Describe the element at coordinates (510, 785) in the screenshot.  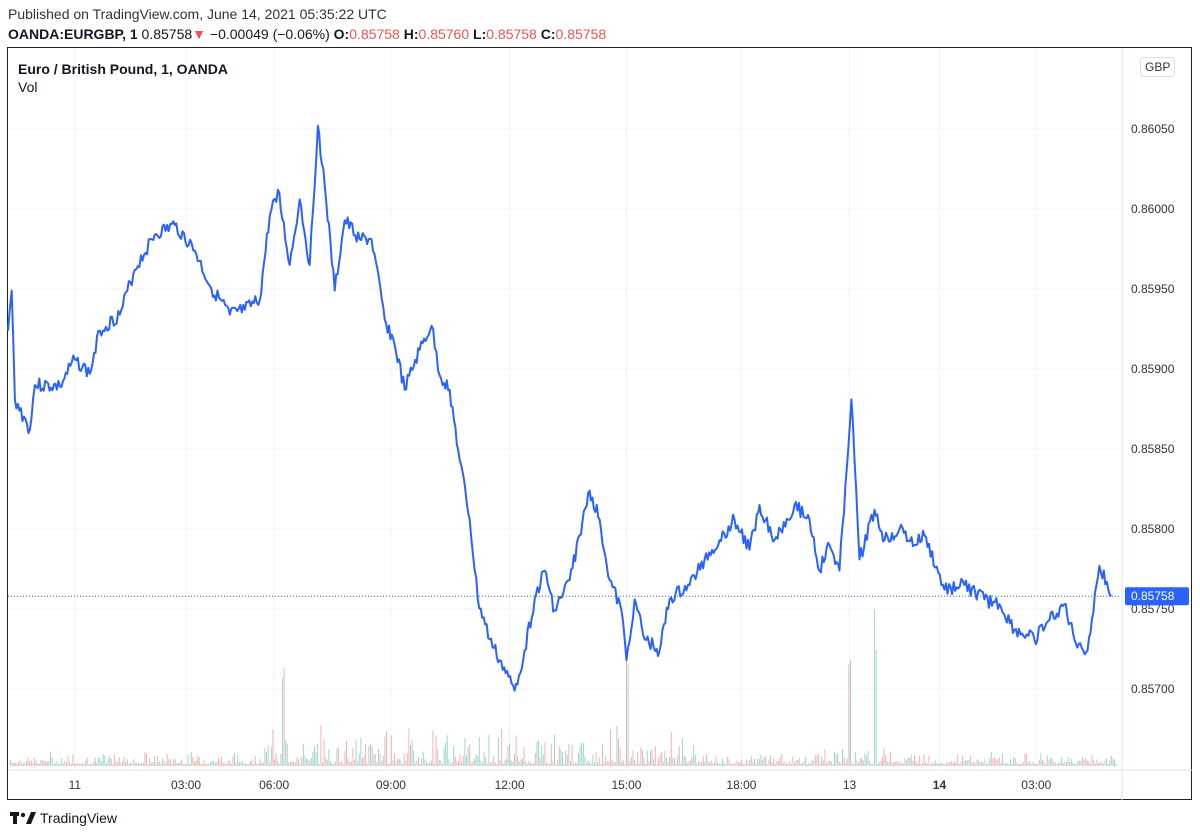
I see `time-tick-label: 12:00` at that location.